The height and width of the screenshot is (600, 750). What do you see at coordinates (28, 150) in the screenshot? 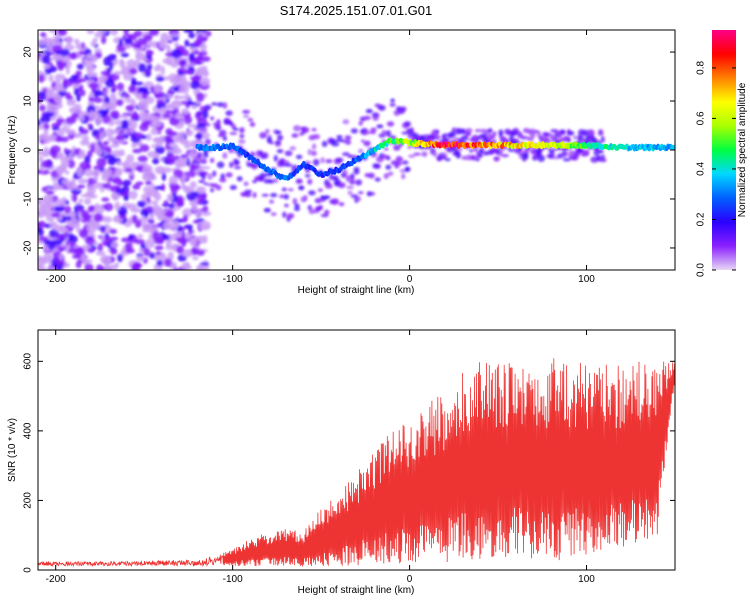
I see `y-tick-label: 0` at bounding box center [28, 150].